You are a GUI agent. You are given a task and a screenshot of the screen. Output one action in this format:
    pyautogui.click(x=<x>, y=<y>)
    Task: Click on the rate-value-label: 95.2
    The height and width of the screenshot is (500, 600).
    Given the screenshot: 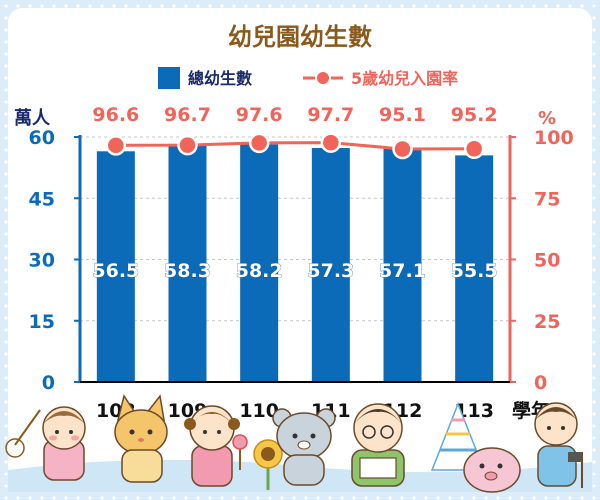 What is the action you would take?
    pyautogui.click(x=474, y=115)
    